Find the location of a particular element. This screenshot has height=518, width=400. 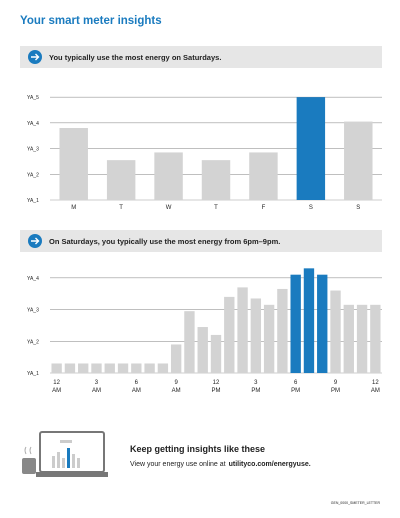

x-tick-label: W is located at coordinates (169, 208).